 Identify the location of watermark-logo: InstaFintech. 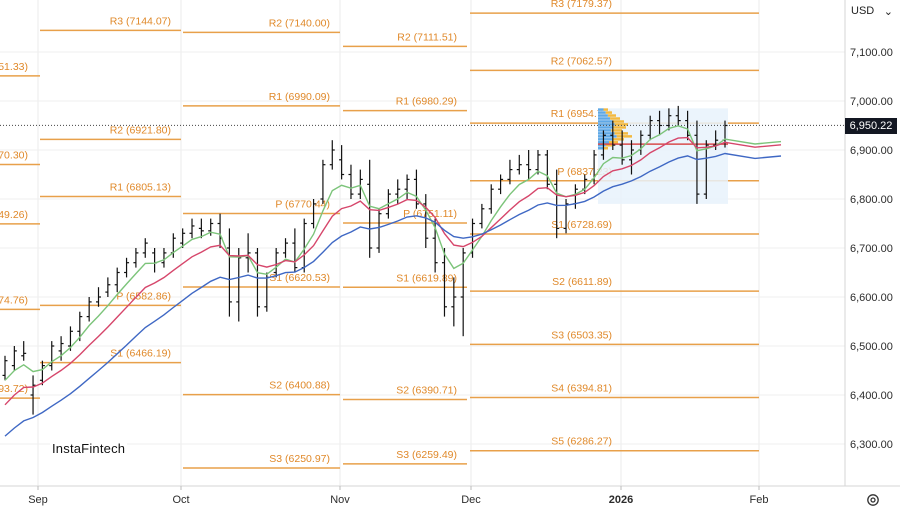
(89, 448).